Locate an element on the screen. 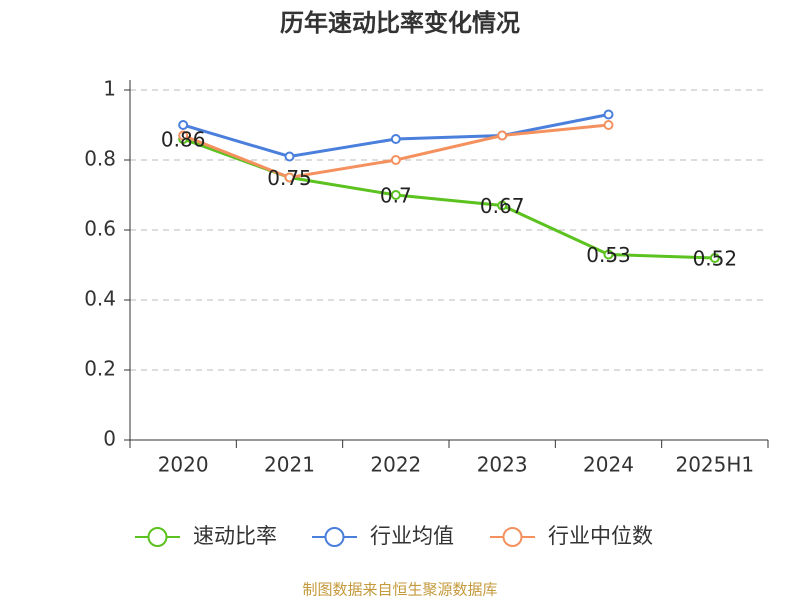  x-tick-label: 2022 is located at coordinates (395, 465).